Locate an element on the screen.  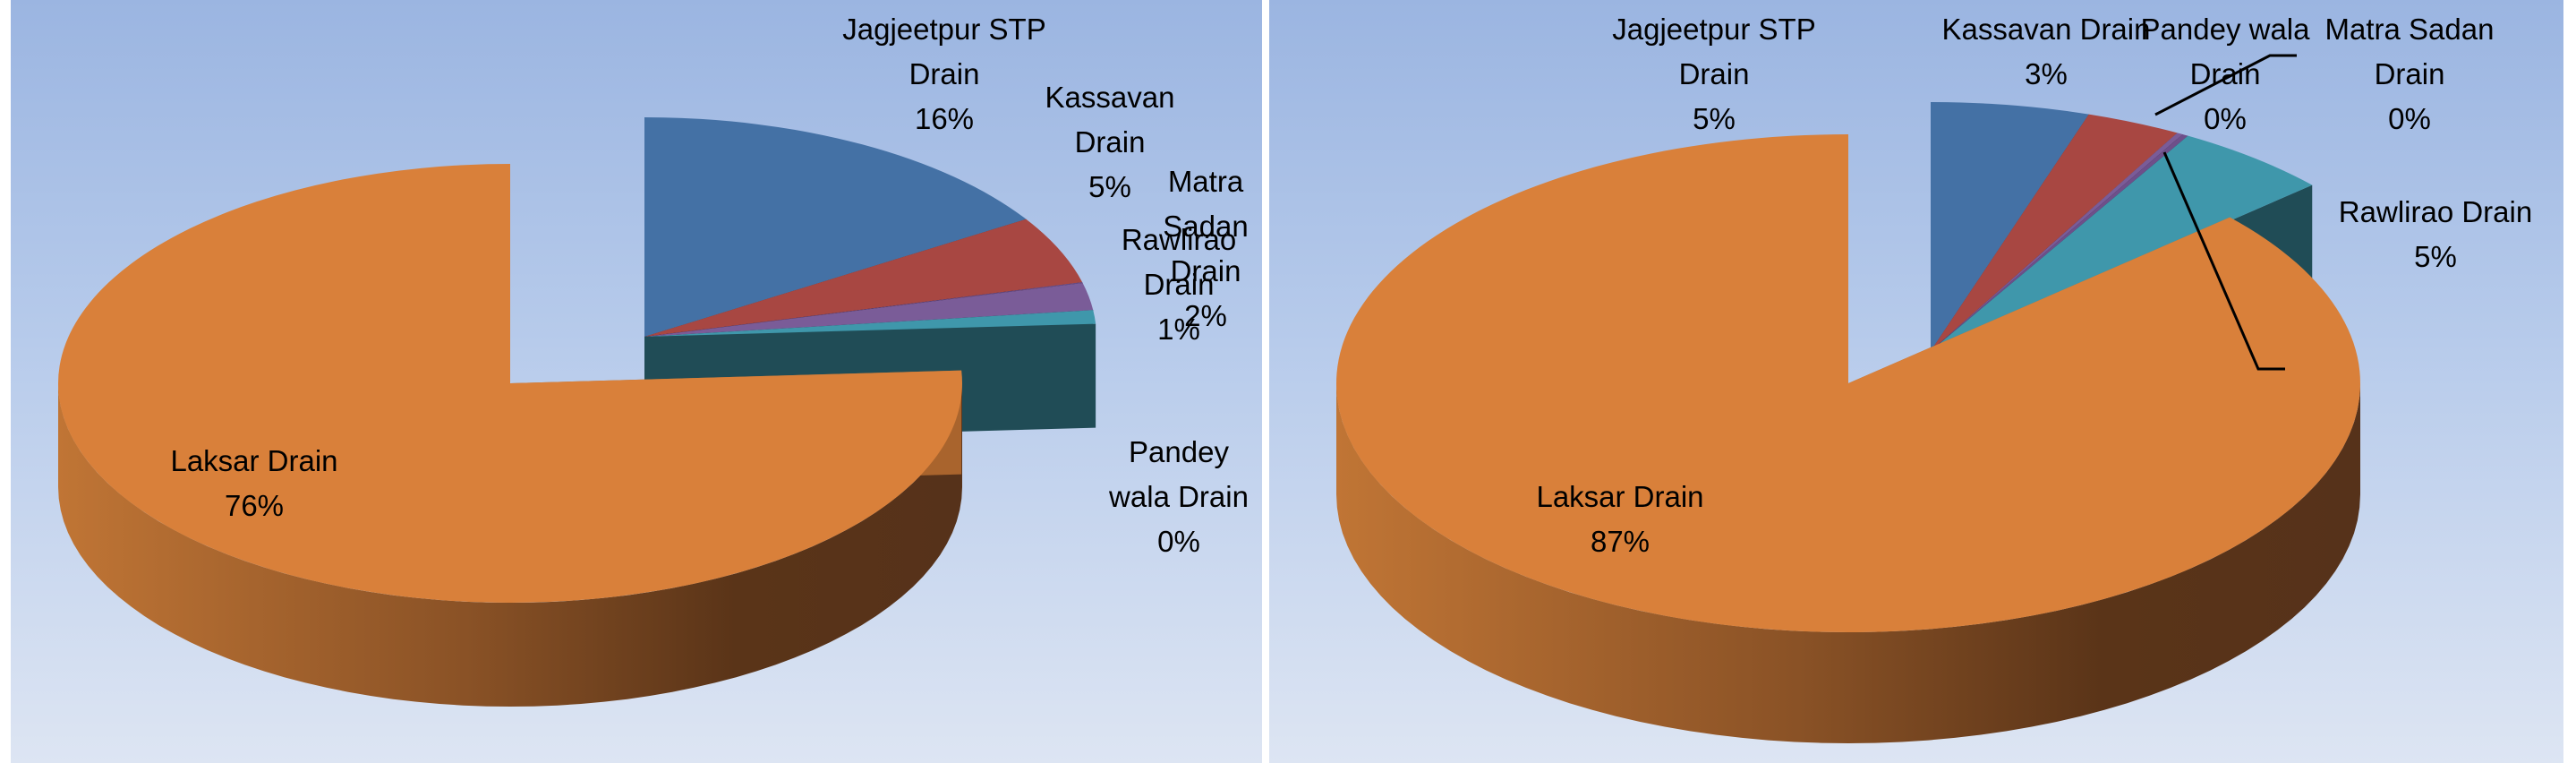
chart-divider is located at coordinates (1265, 381).